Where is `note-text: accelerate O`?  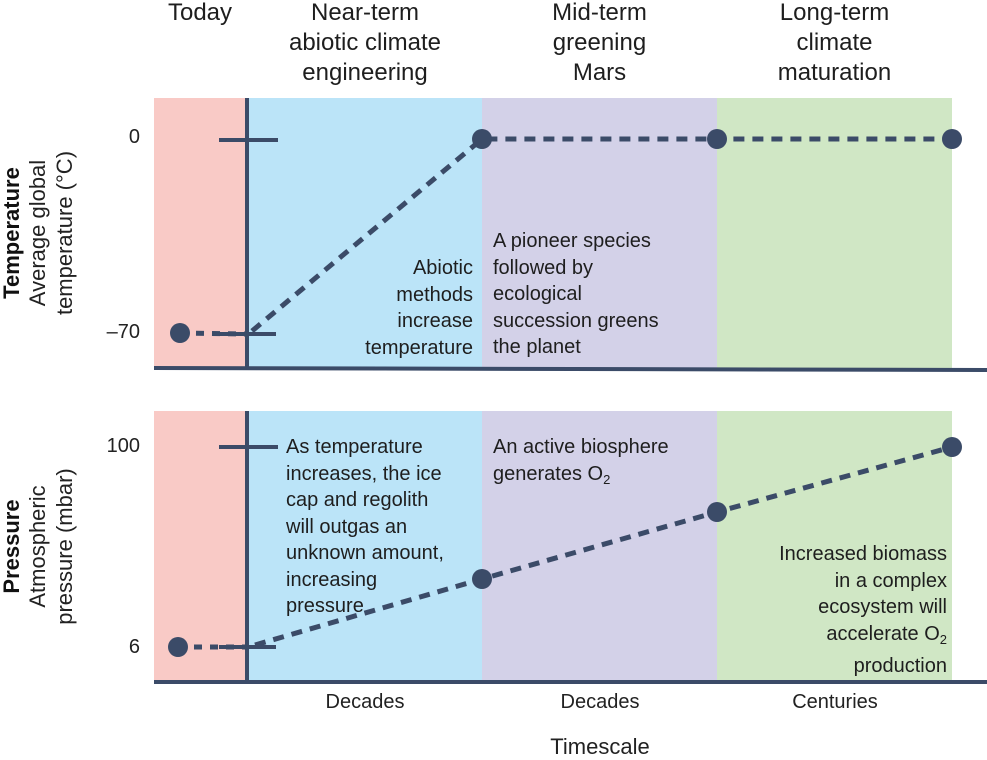
note-text: accelerate O is located at coordinates (883, 633).